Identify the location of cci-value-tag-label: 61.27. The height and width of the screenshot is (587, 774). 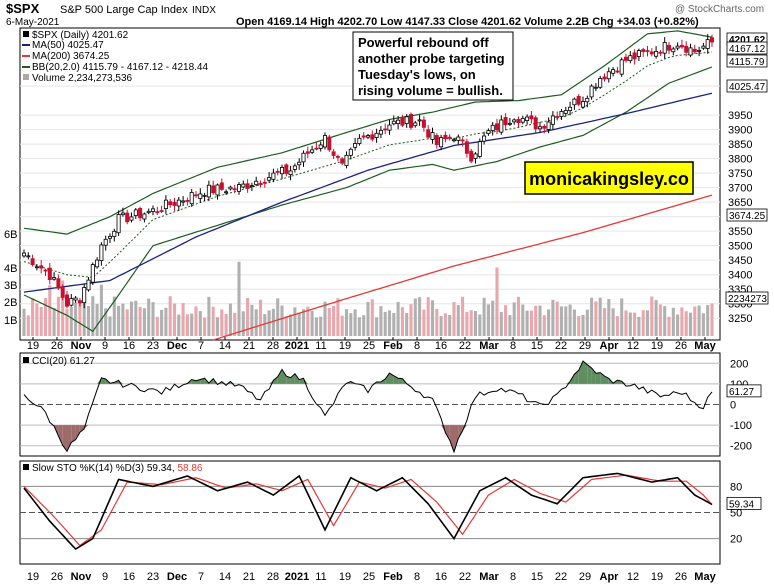
(741, 392).